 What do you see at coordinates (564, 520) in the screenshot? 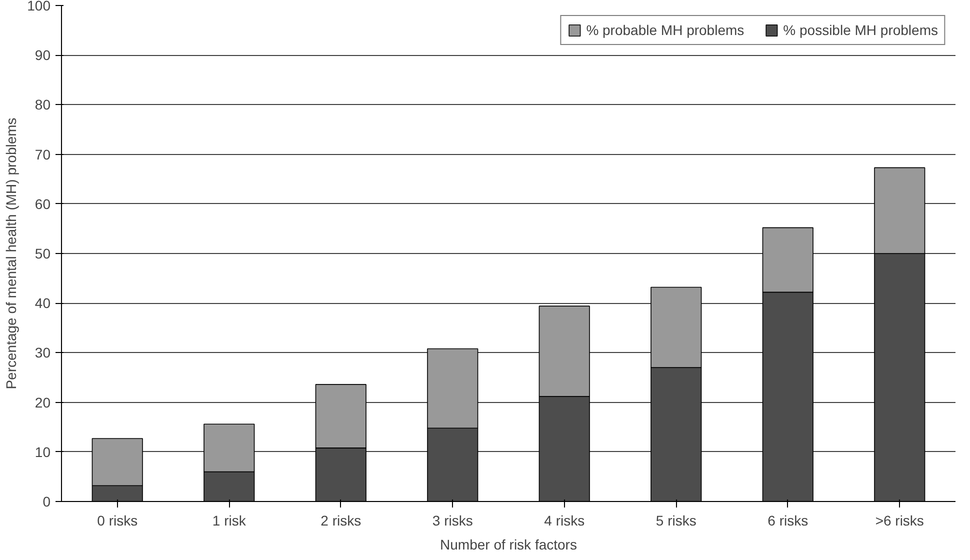
I see `x-tick-label: 4 risks` at bounding box center [564, 520].